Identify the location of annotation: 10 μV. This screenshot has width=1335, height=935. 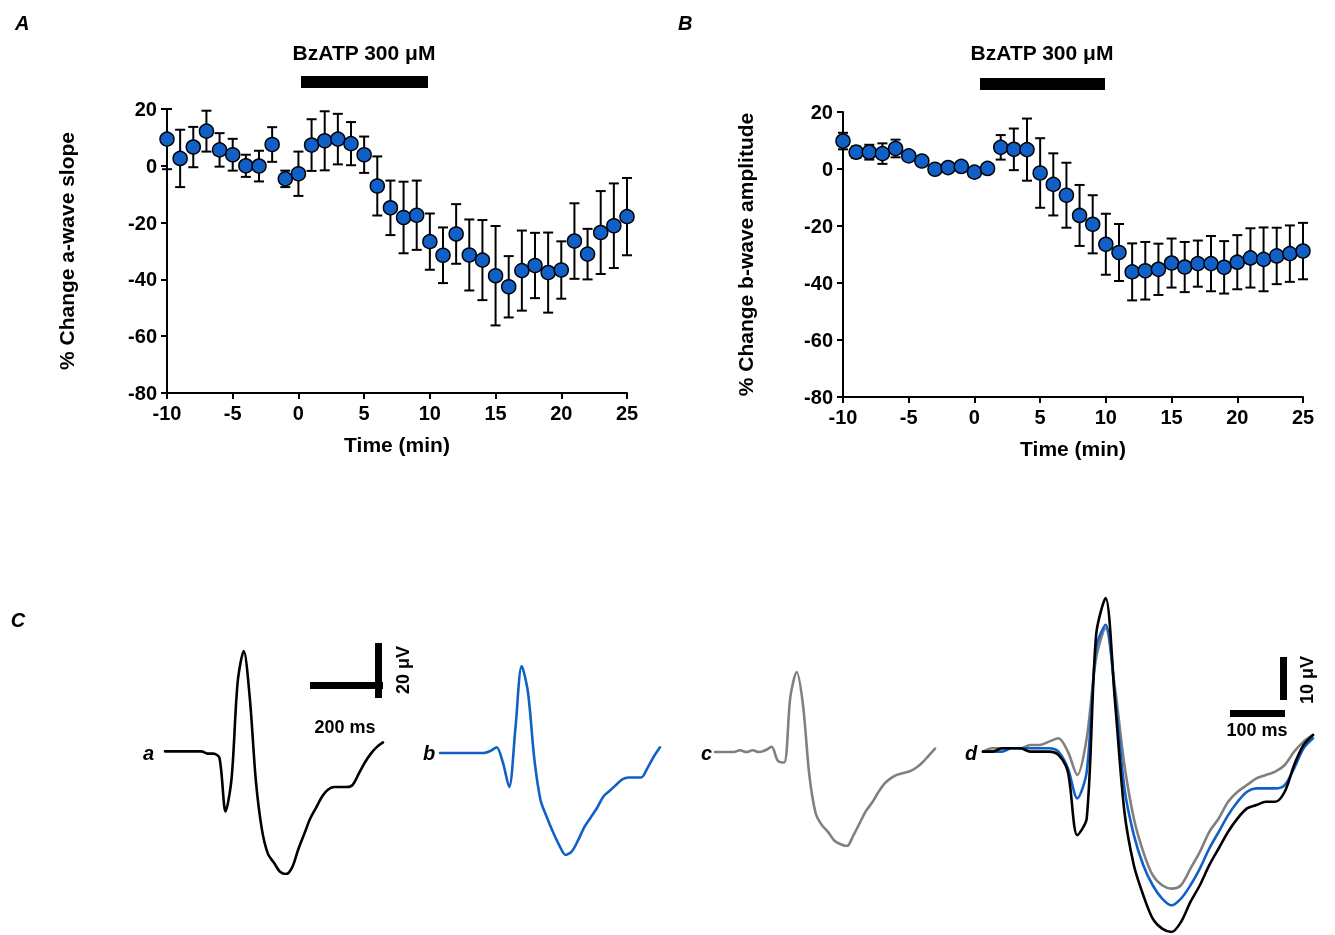
(1307, 680).